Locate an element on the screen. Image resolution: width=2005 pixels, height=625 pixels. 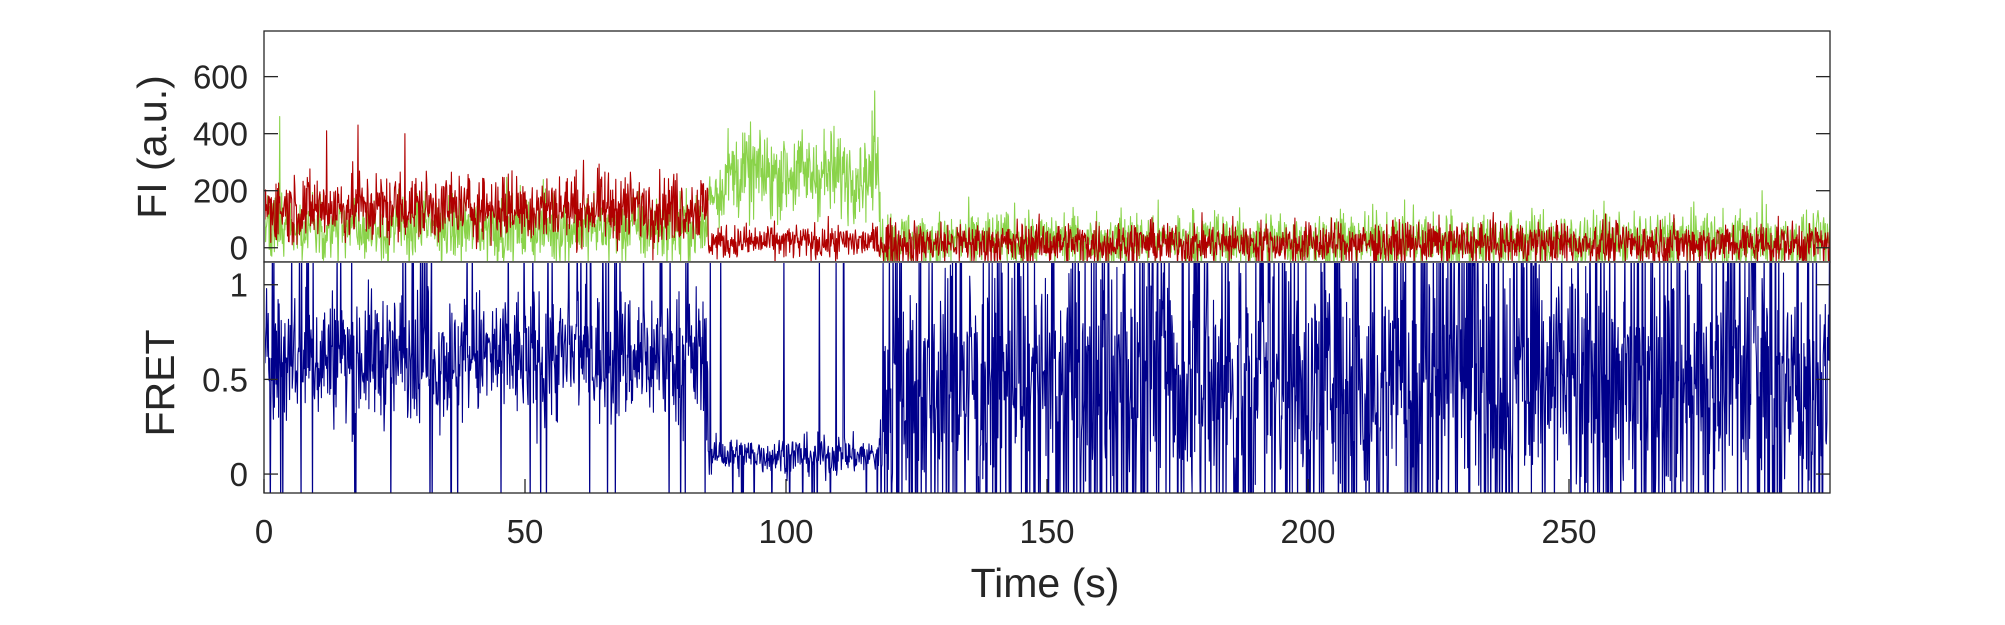
fret-y-tick-label: 0.5 is located at coordinates (225, 379).